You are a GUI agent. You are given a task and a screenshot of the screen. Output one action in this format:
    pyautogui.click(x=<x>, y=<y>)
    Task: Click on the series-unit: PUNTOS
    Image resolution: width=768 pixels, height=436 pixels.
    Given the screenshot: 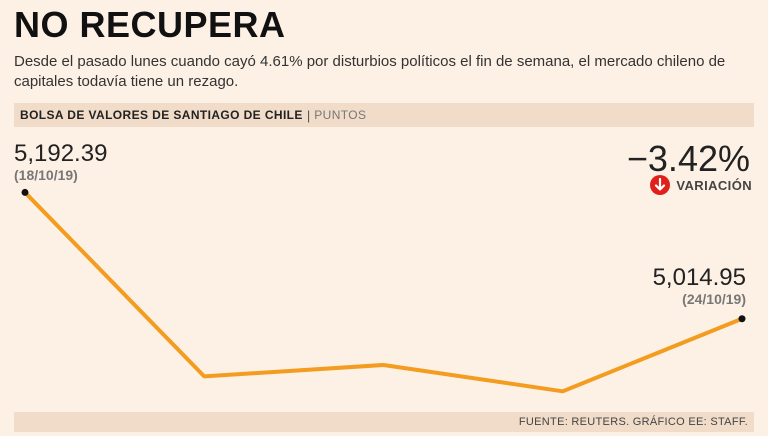 What is the action you would take?
    pyautogui.click(x=340, y=115)
    